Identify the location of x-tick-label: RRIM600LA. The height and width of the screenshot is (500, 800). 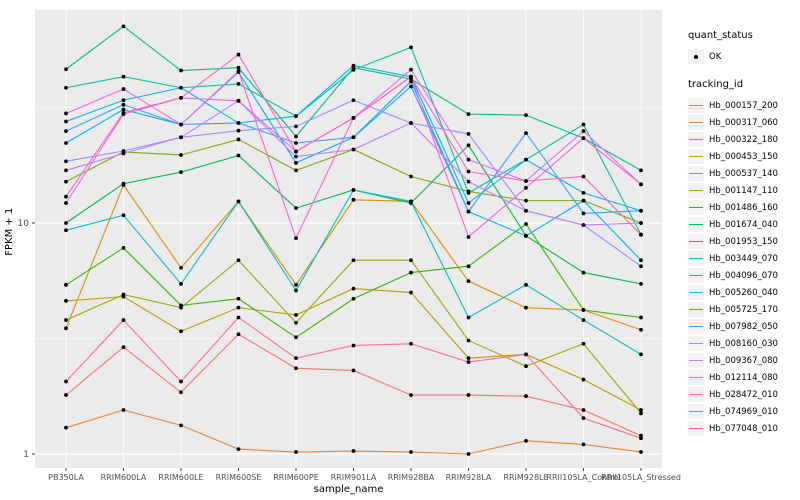
(124, 477).